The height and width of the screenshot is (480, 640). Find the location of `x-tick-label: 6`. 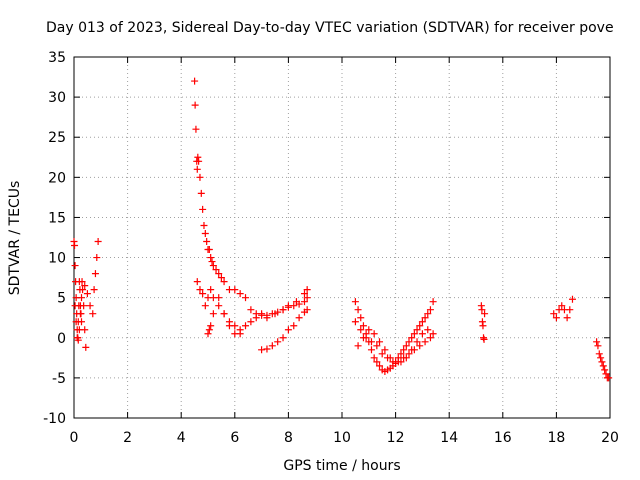

x-tick-label: 6 is located at coordinates (234, 438).